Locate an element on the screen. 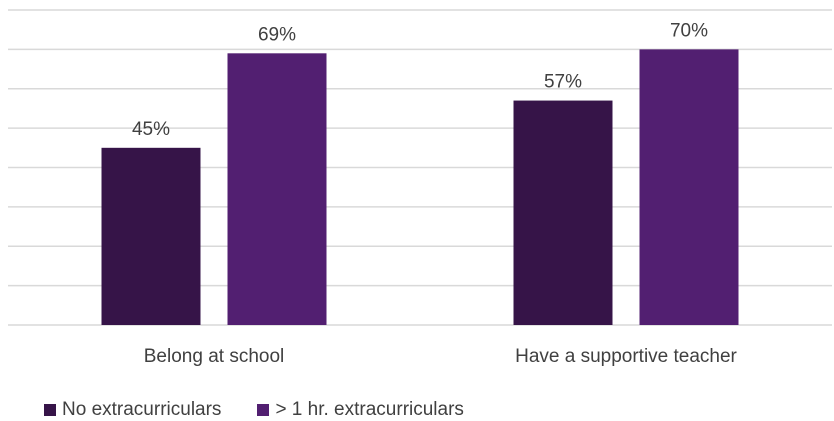 The width and height of the screenshot is (834, 421). legend-item-no-extracurriculars: No extracurriculars is located at coordinates (132, 410).